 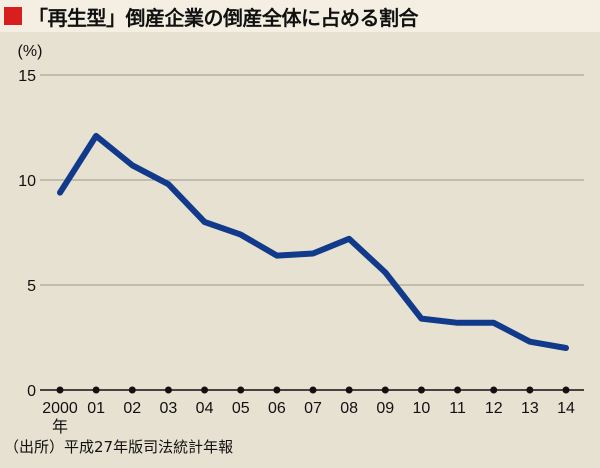 I want to click on x-tick-label-02: 02, so click(x=132, y=408).